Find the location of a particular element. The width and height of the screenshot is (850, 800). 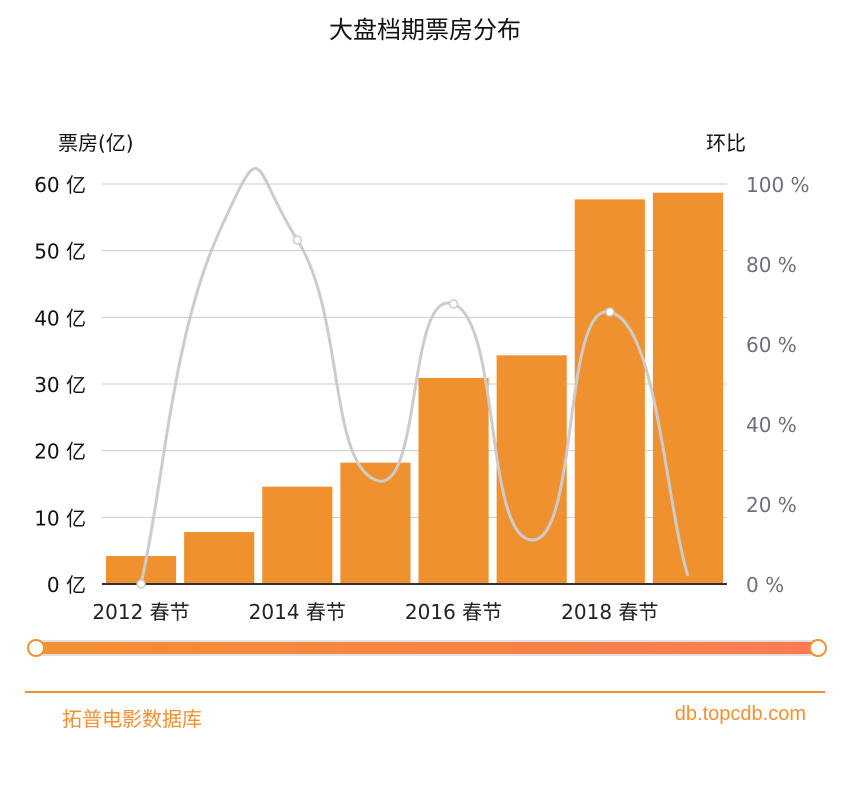

y-tick-label: 0 亿 is located at coordinates (66, 585).